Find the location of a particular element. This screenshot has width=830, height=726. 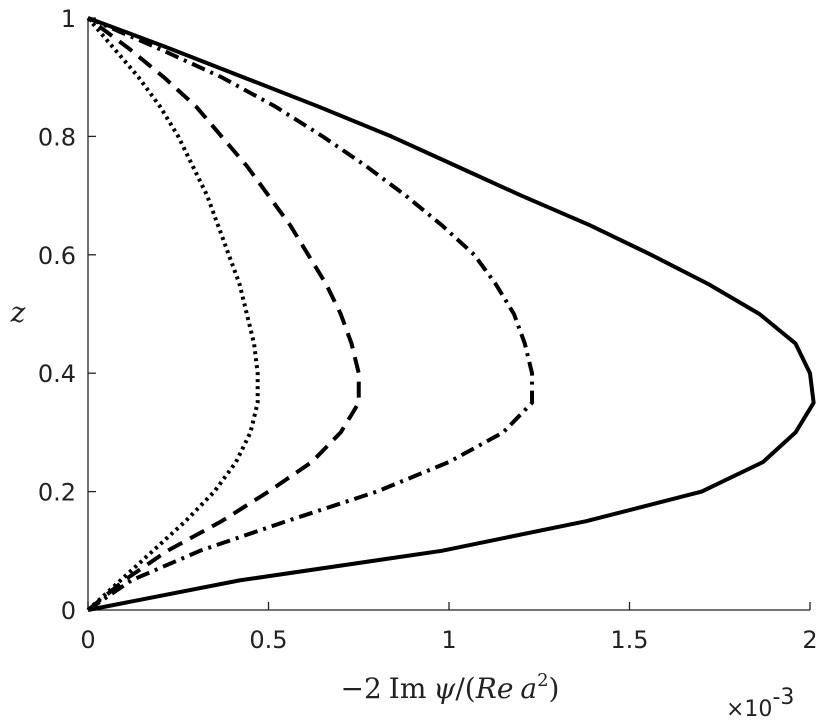

y-tick-label: 1 is located at coordinates (68, 19).